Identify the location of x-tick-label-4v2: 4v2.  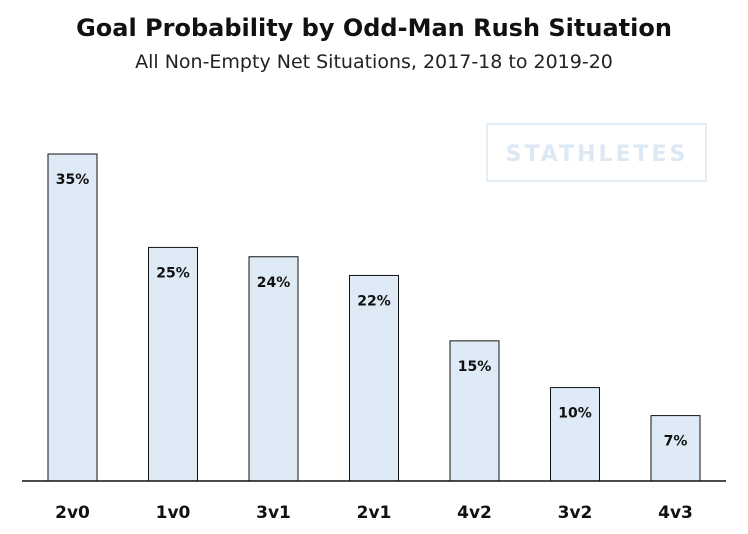
(474, 513).